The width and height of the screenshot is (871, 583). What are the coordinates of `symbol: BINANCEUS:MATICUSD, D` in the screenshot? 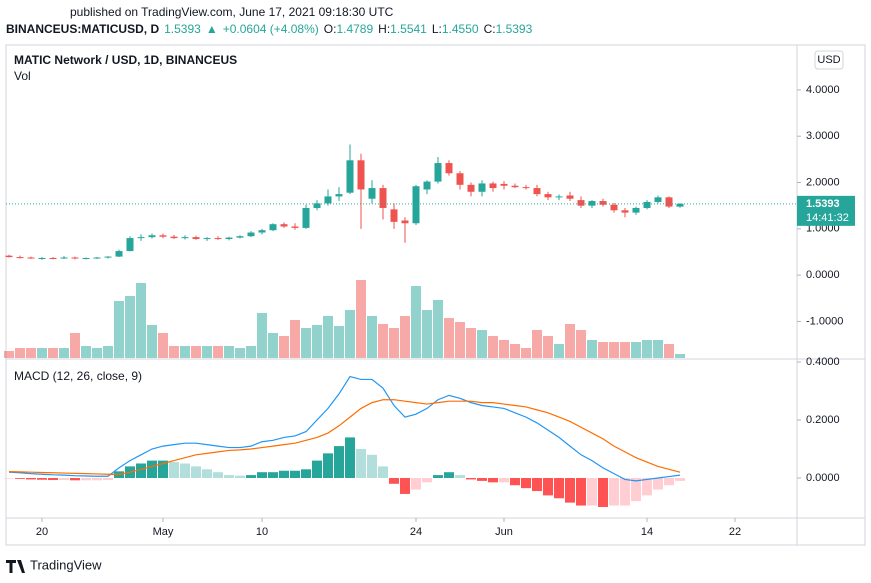 It's located at (83, 29).